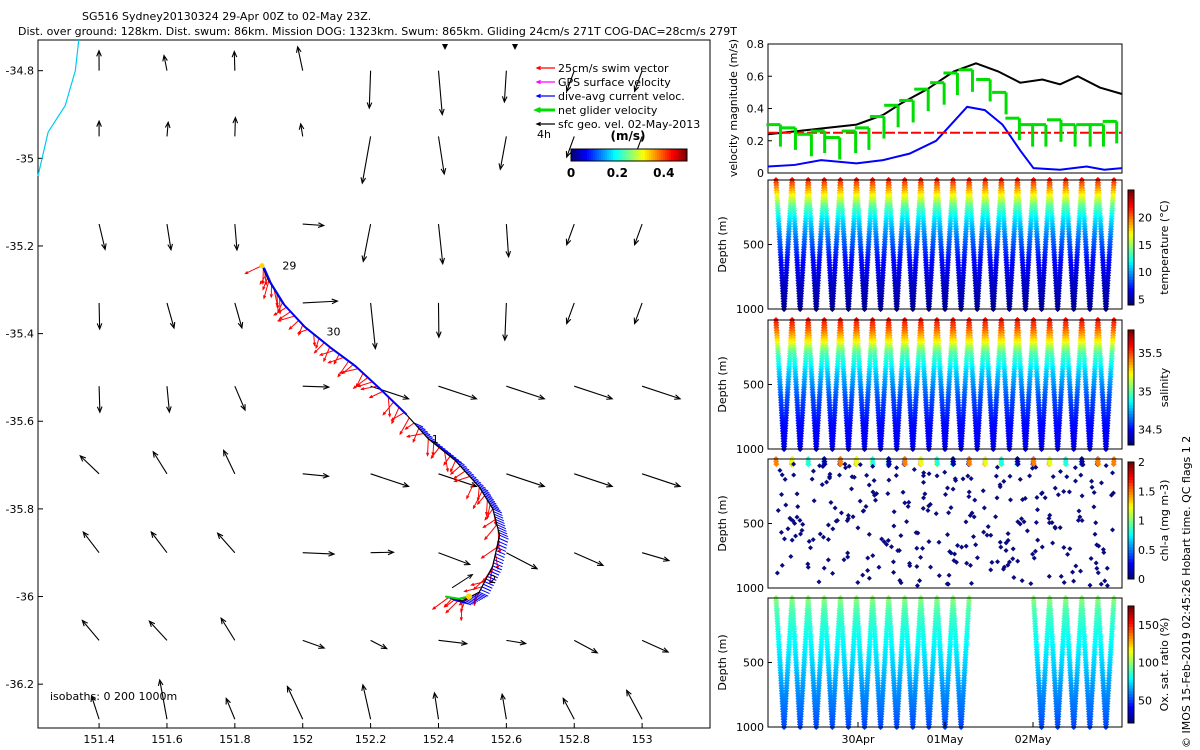 This screenshot has width=1200, height=750. What do you see at coordinates (756, 141) in the screenshot?
I see `velocity-y-tick-label: 0.2` at bounding box center [756, 141].